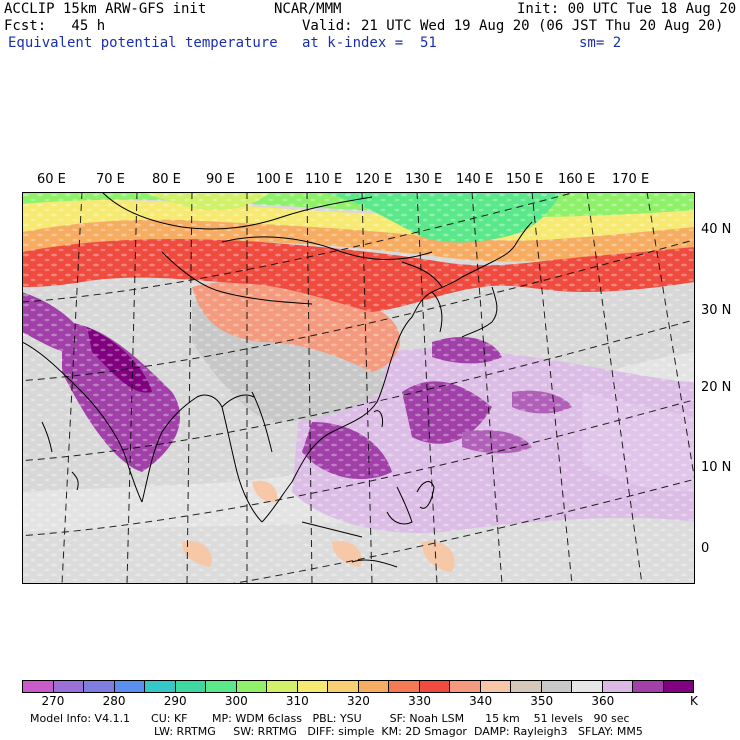 The width and height of the screenshot is (740, 740). Describe the element at coordinates (603, 701) in the screenshot. I see `colorbar-label: 360` at that location.